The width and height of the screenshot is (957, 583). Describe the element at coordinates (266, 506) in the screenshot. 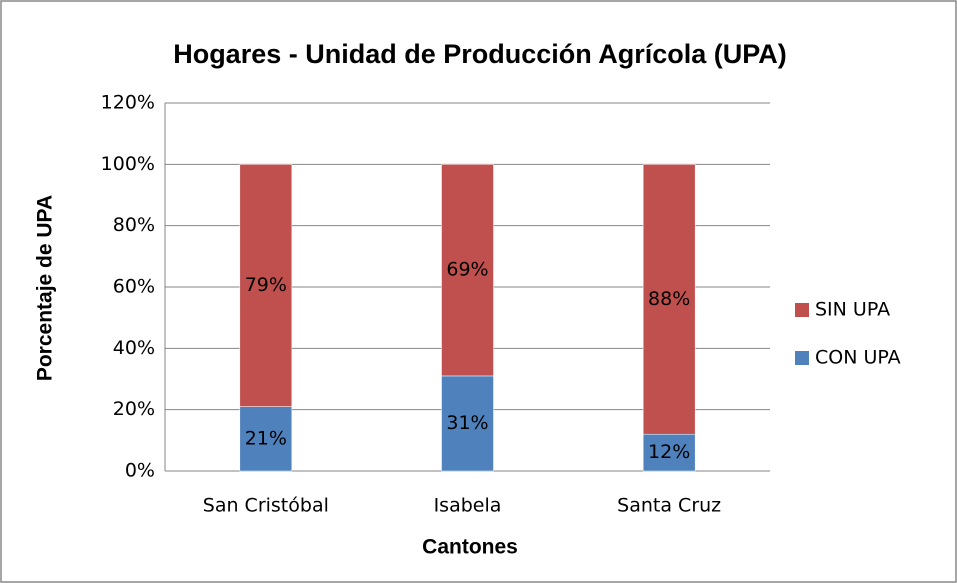

I see `x-tick-label: San Cristóbal` at that location.